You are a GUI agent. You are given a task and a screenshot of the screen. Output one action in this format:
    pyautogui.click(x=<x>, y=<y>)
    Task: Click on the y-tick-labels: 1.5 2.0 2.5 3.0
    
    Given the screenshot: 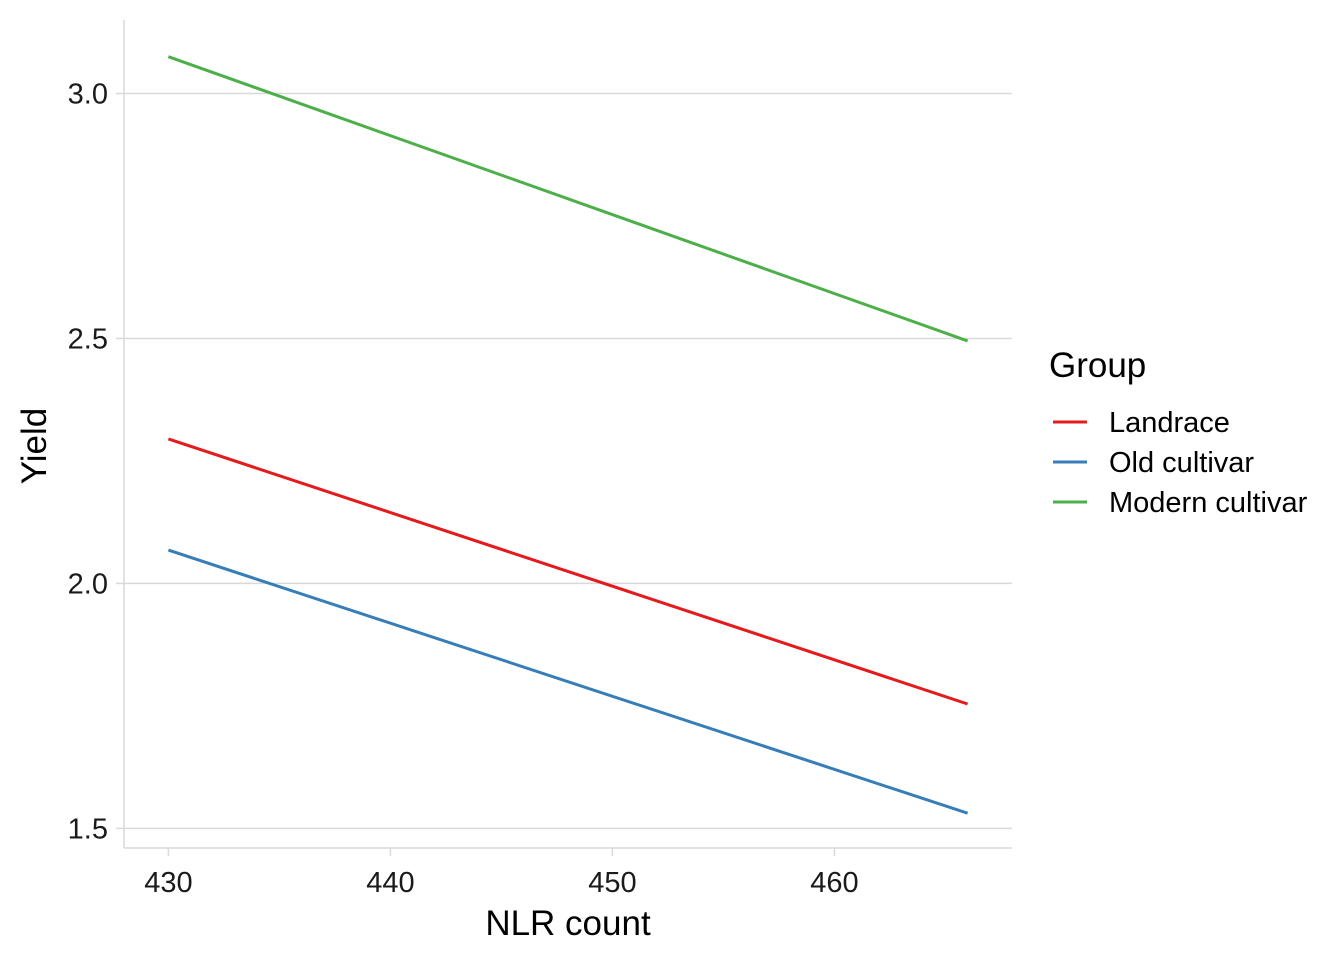 What is the action you would take?
    pyautogui.click(x=96, y=461)
    